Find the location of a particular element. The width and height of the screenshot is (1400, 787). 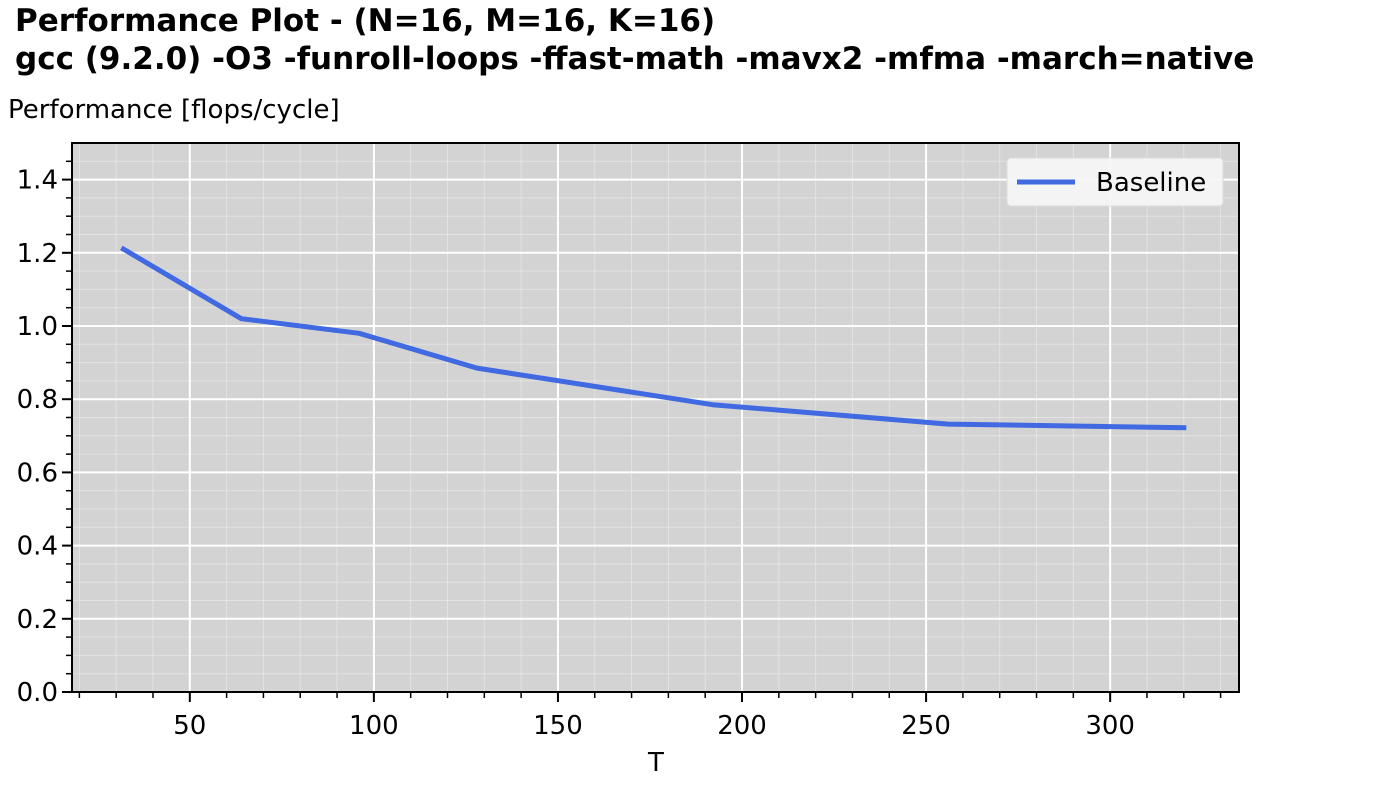

x-tick-label: 50 is located at coordinates (189, 726).